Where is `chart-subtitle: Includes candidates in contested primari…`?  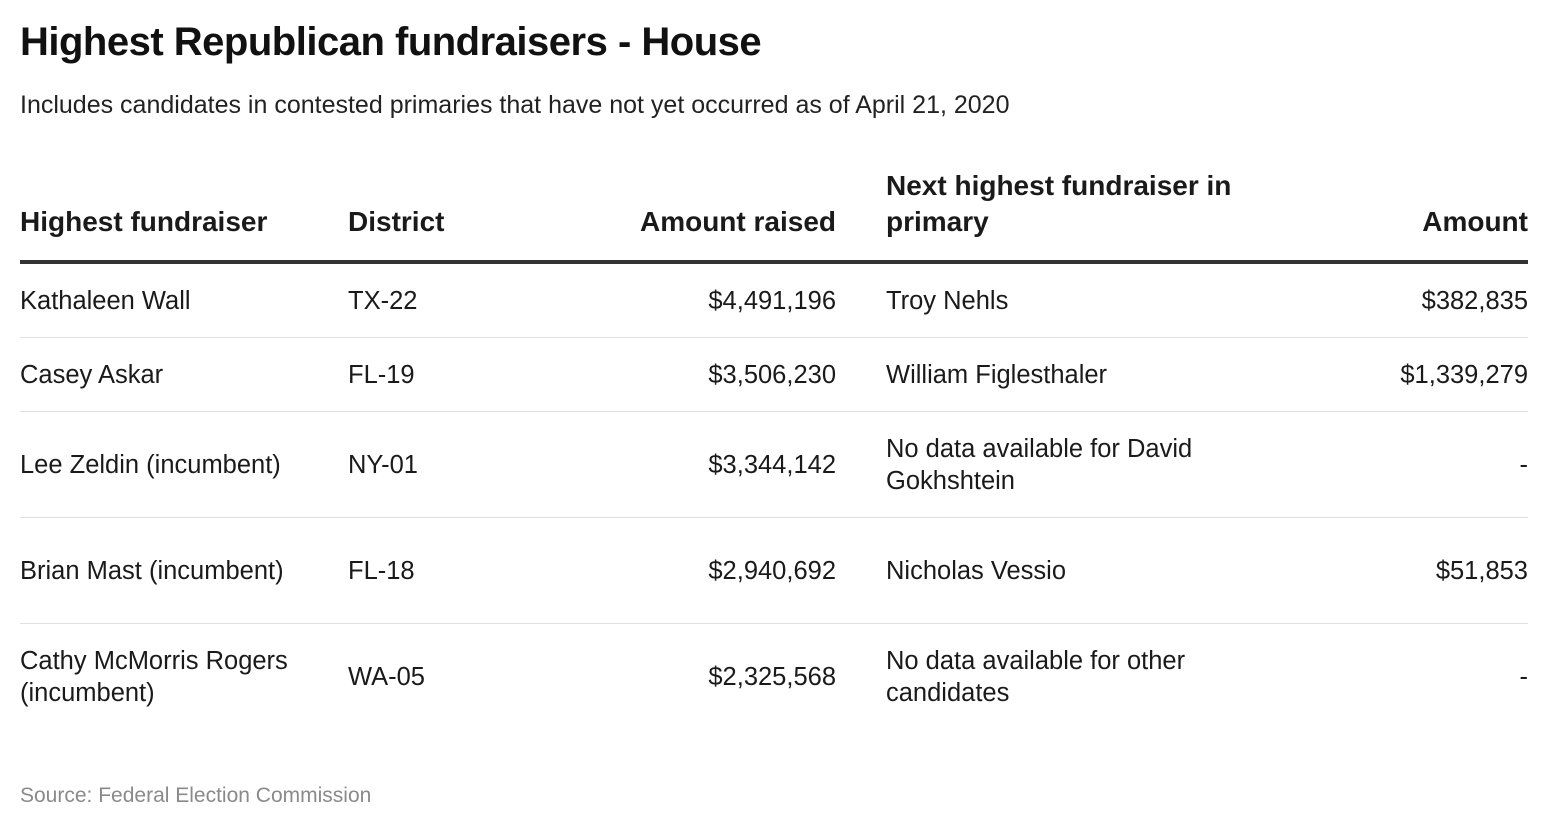 chart-subtitle: Includes candidates in contested primari… is located at coordinates (515, 105).